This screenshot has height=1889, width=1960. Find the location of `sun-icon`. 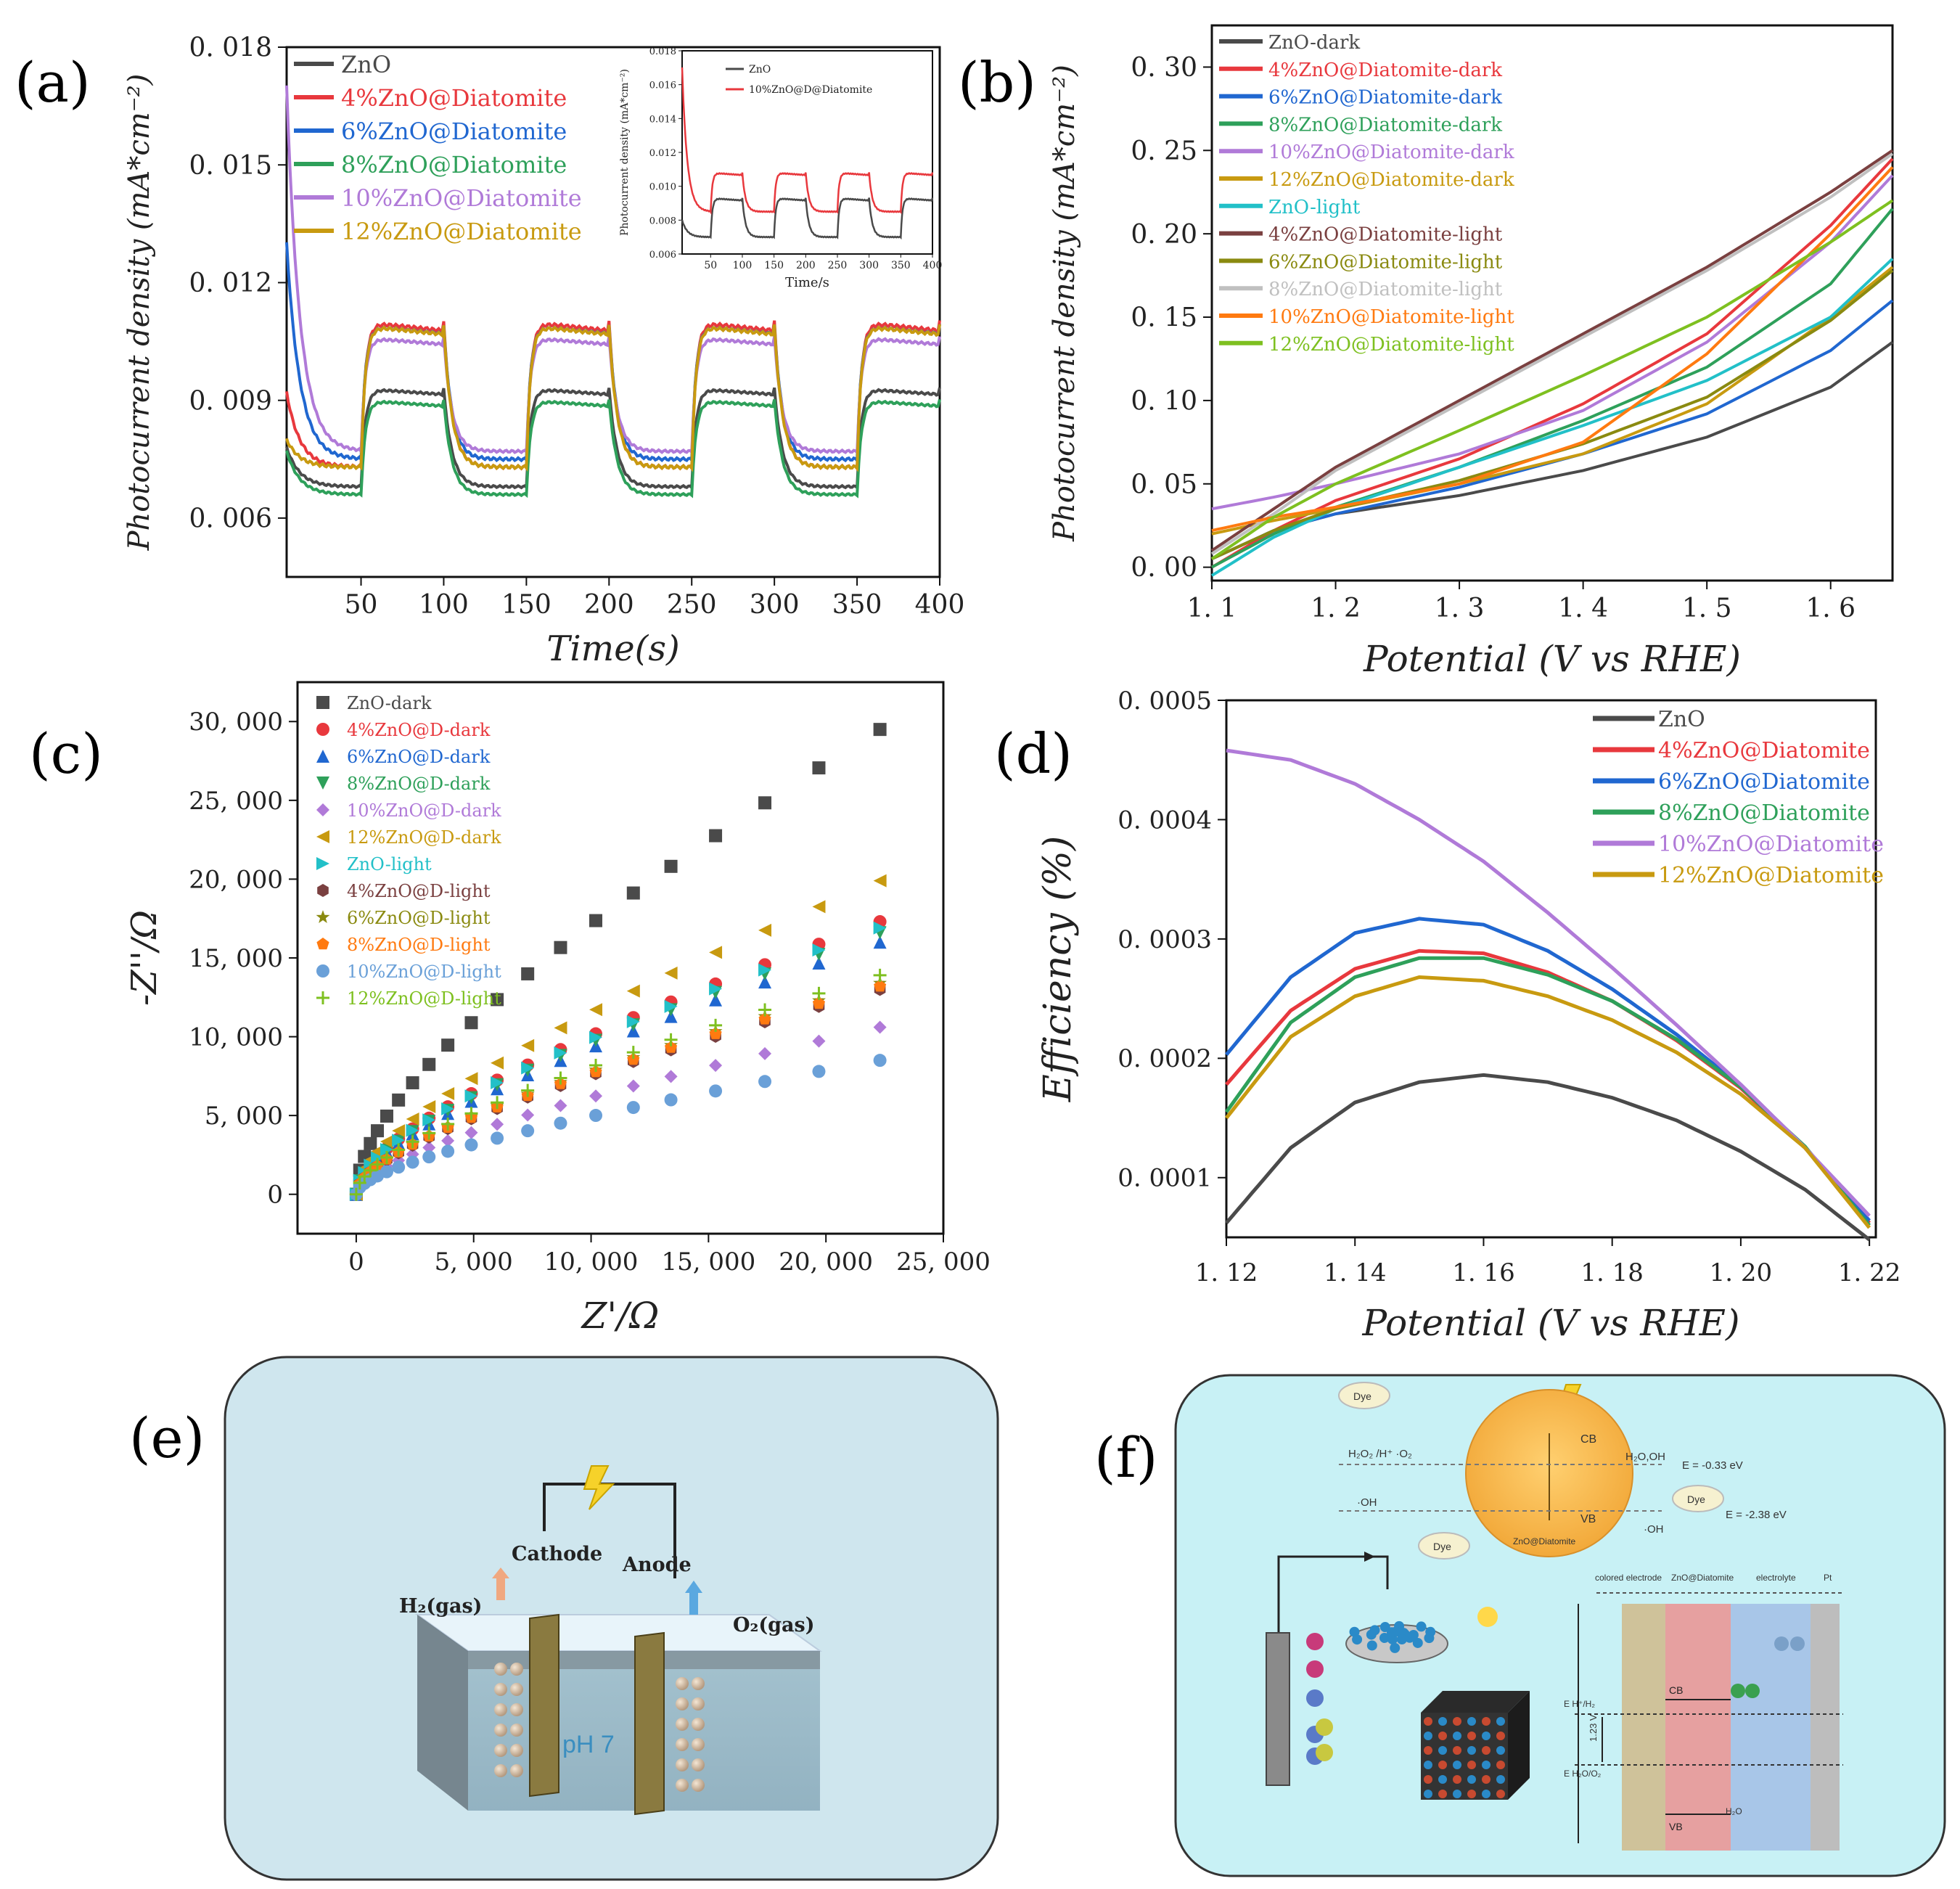

sun-icon is located at coordinates (1487, 1617).